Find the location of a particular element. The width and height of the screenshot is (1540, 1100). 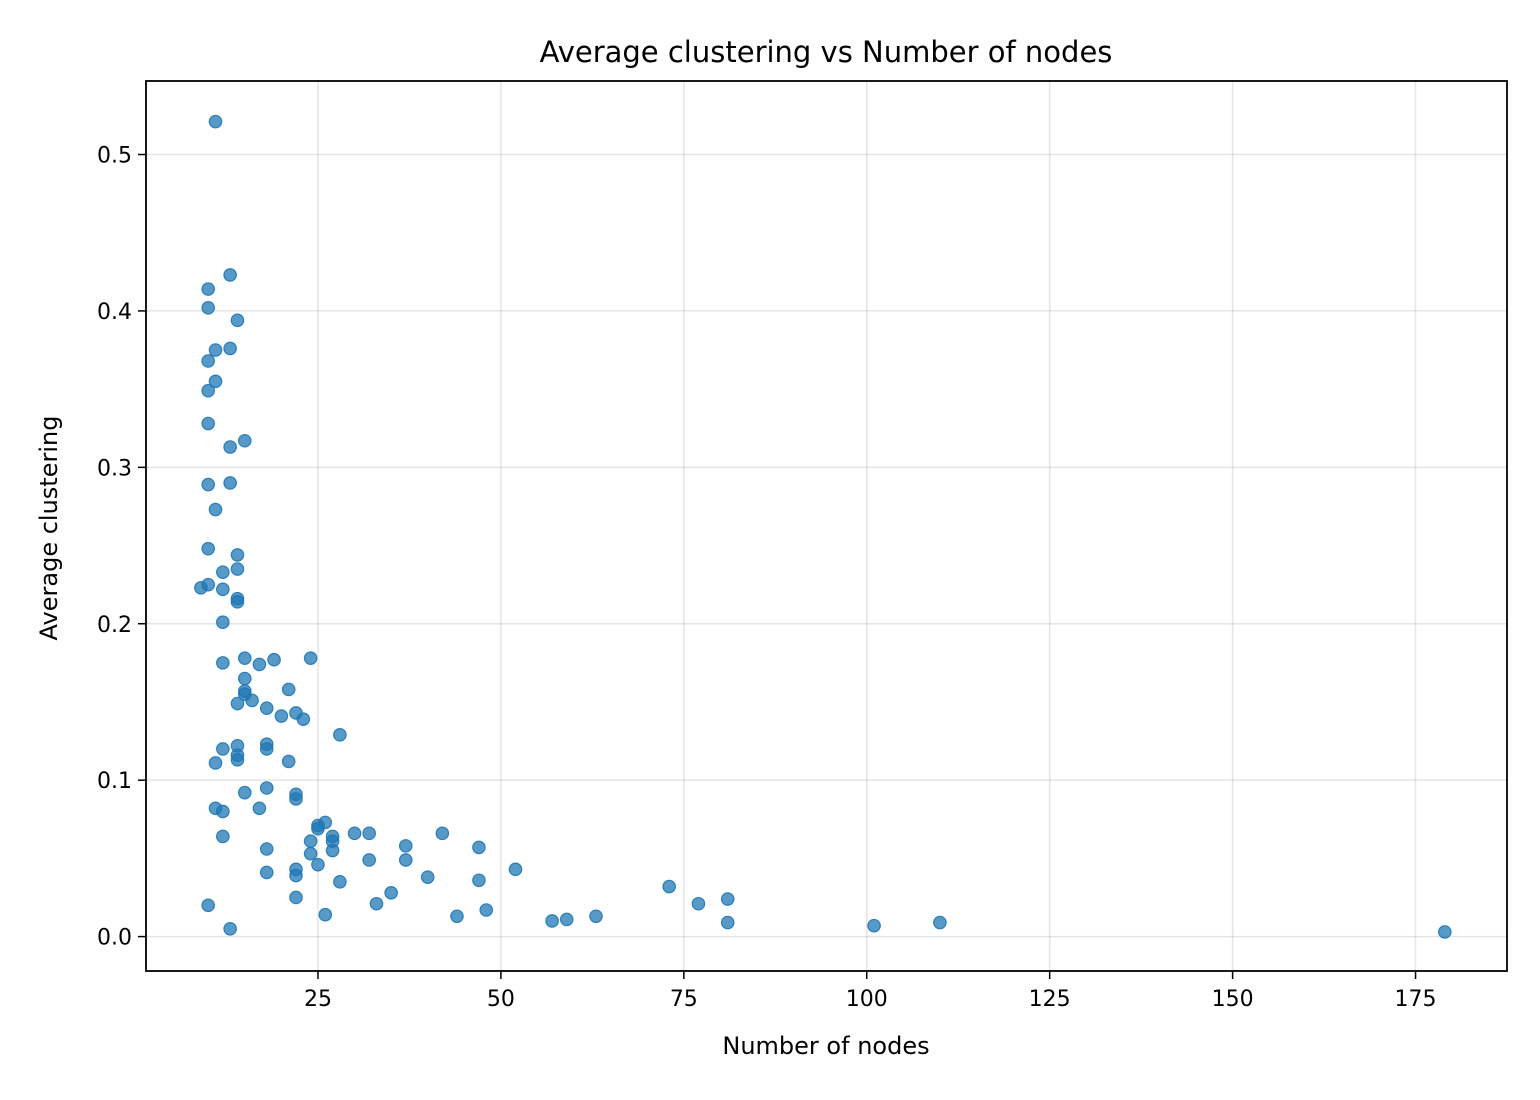

y-tick-label: 0.4 is located at coordinates (114, 312).